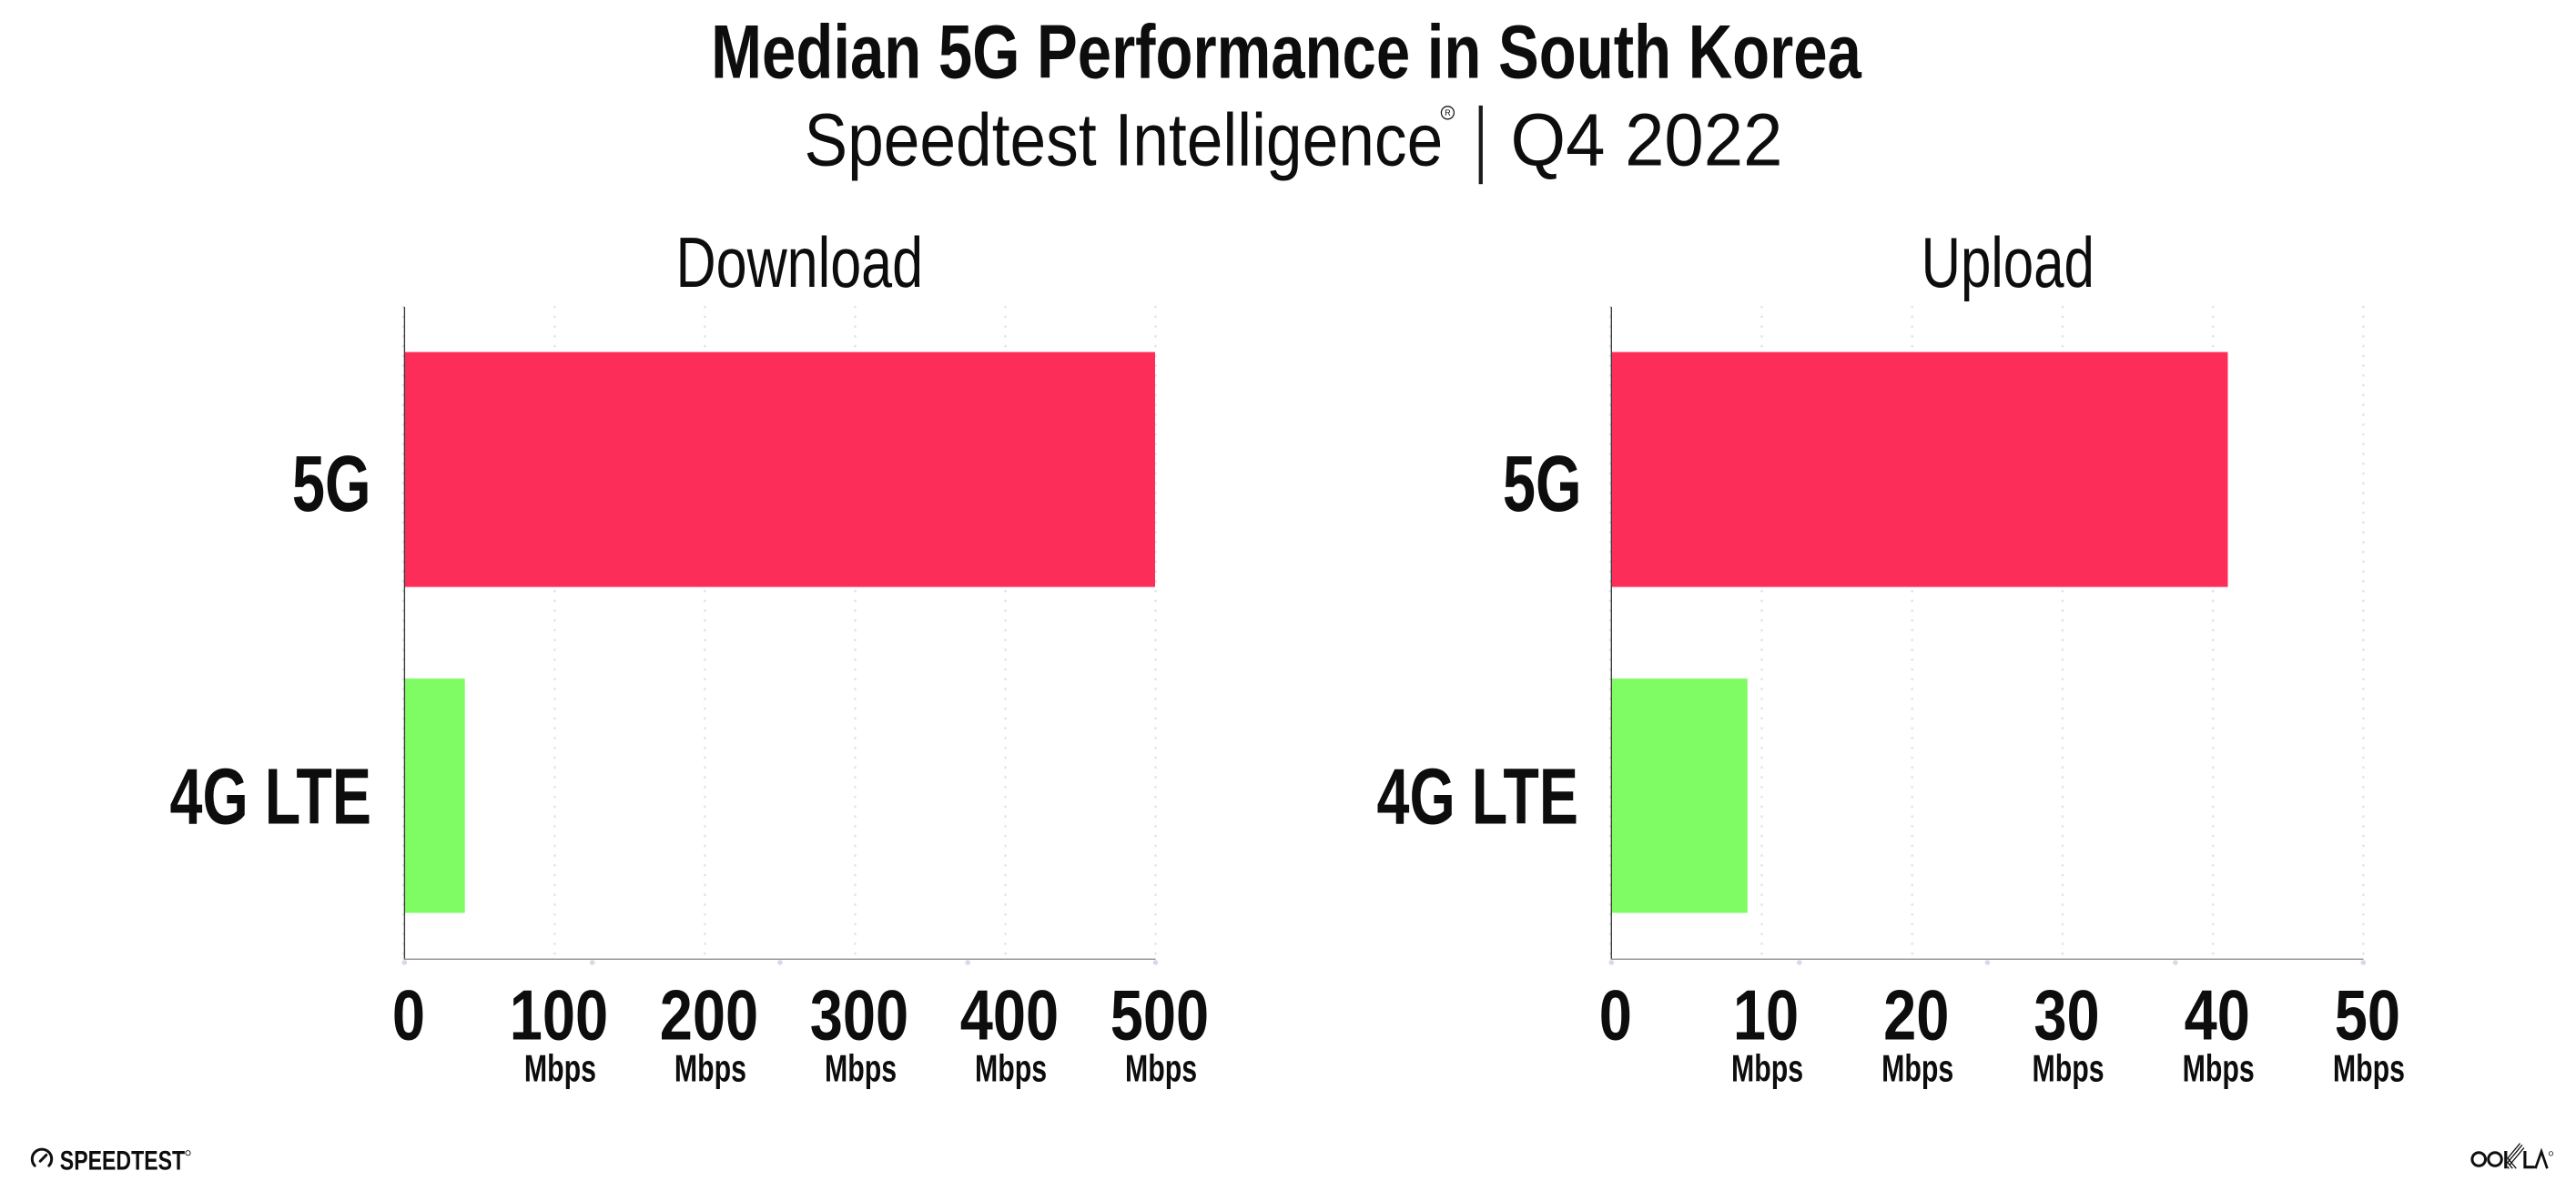 This screenshot has width=2576, height=1202. I want to click on svg-text: 40, so click(2217, 1015).